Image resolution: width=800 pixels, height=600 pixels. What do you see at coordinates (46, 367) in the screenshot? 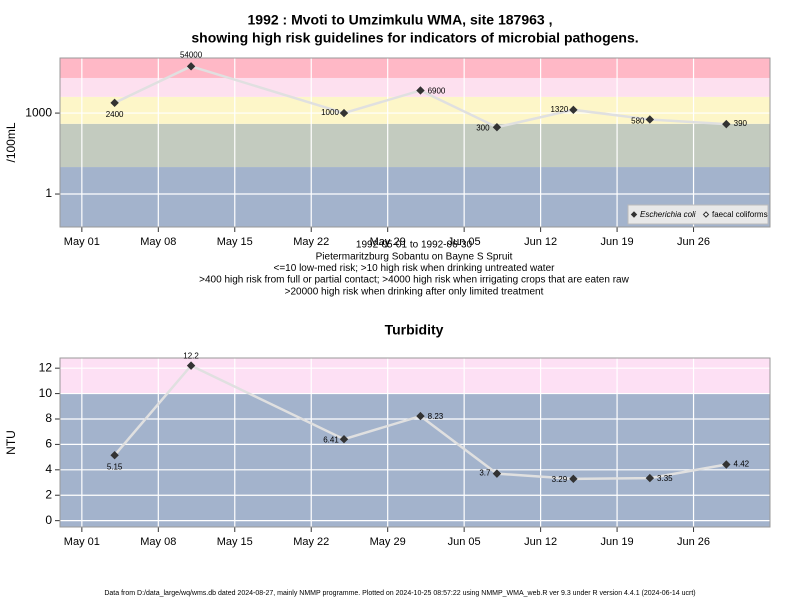
I see `y-tick-label: 12` at bounding box center [46, 367].